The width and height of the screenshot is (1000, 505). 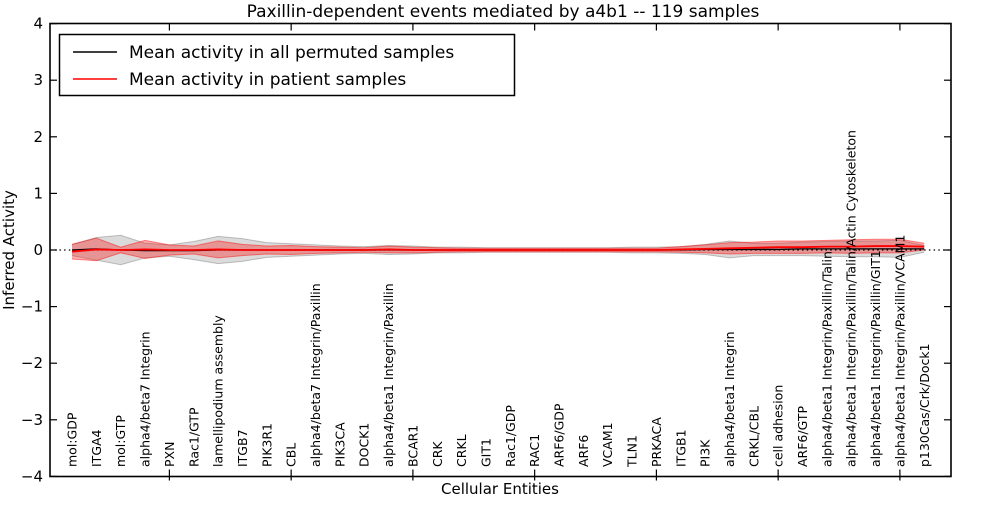 I want to click on x-tick-label: p130Cas/Crk/Dock1, so click(x=924, y=405).